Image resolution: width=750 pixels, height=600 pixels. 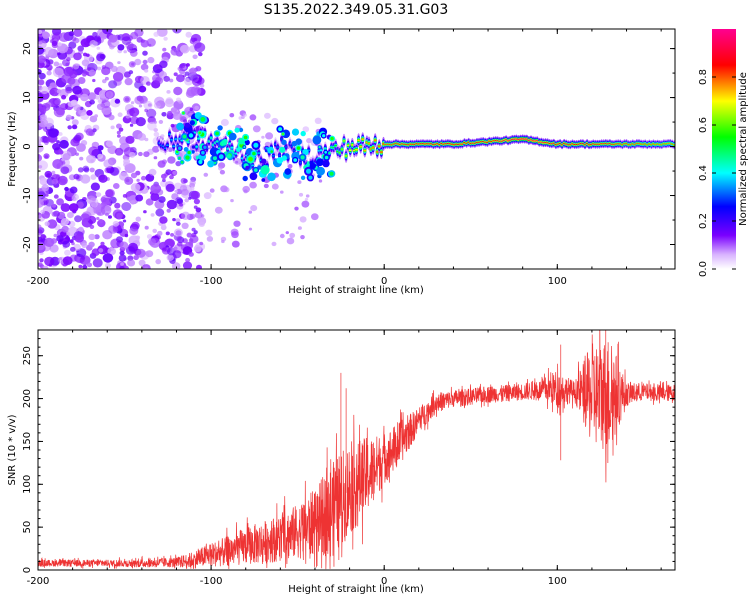 I want to click on colorbar-tick-label: 0.2, so click(x=703, y=221).